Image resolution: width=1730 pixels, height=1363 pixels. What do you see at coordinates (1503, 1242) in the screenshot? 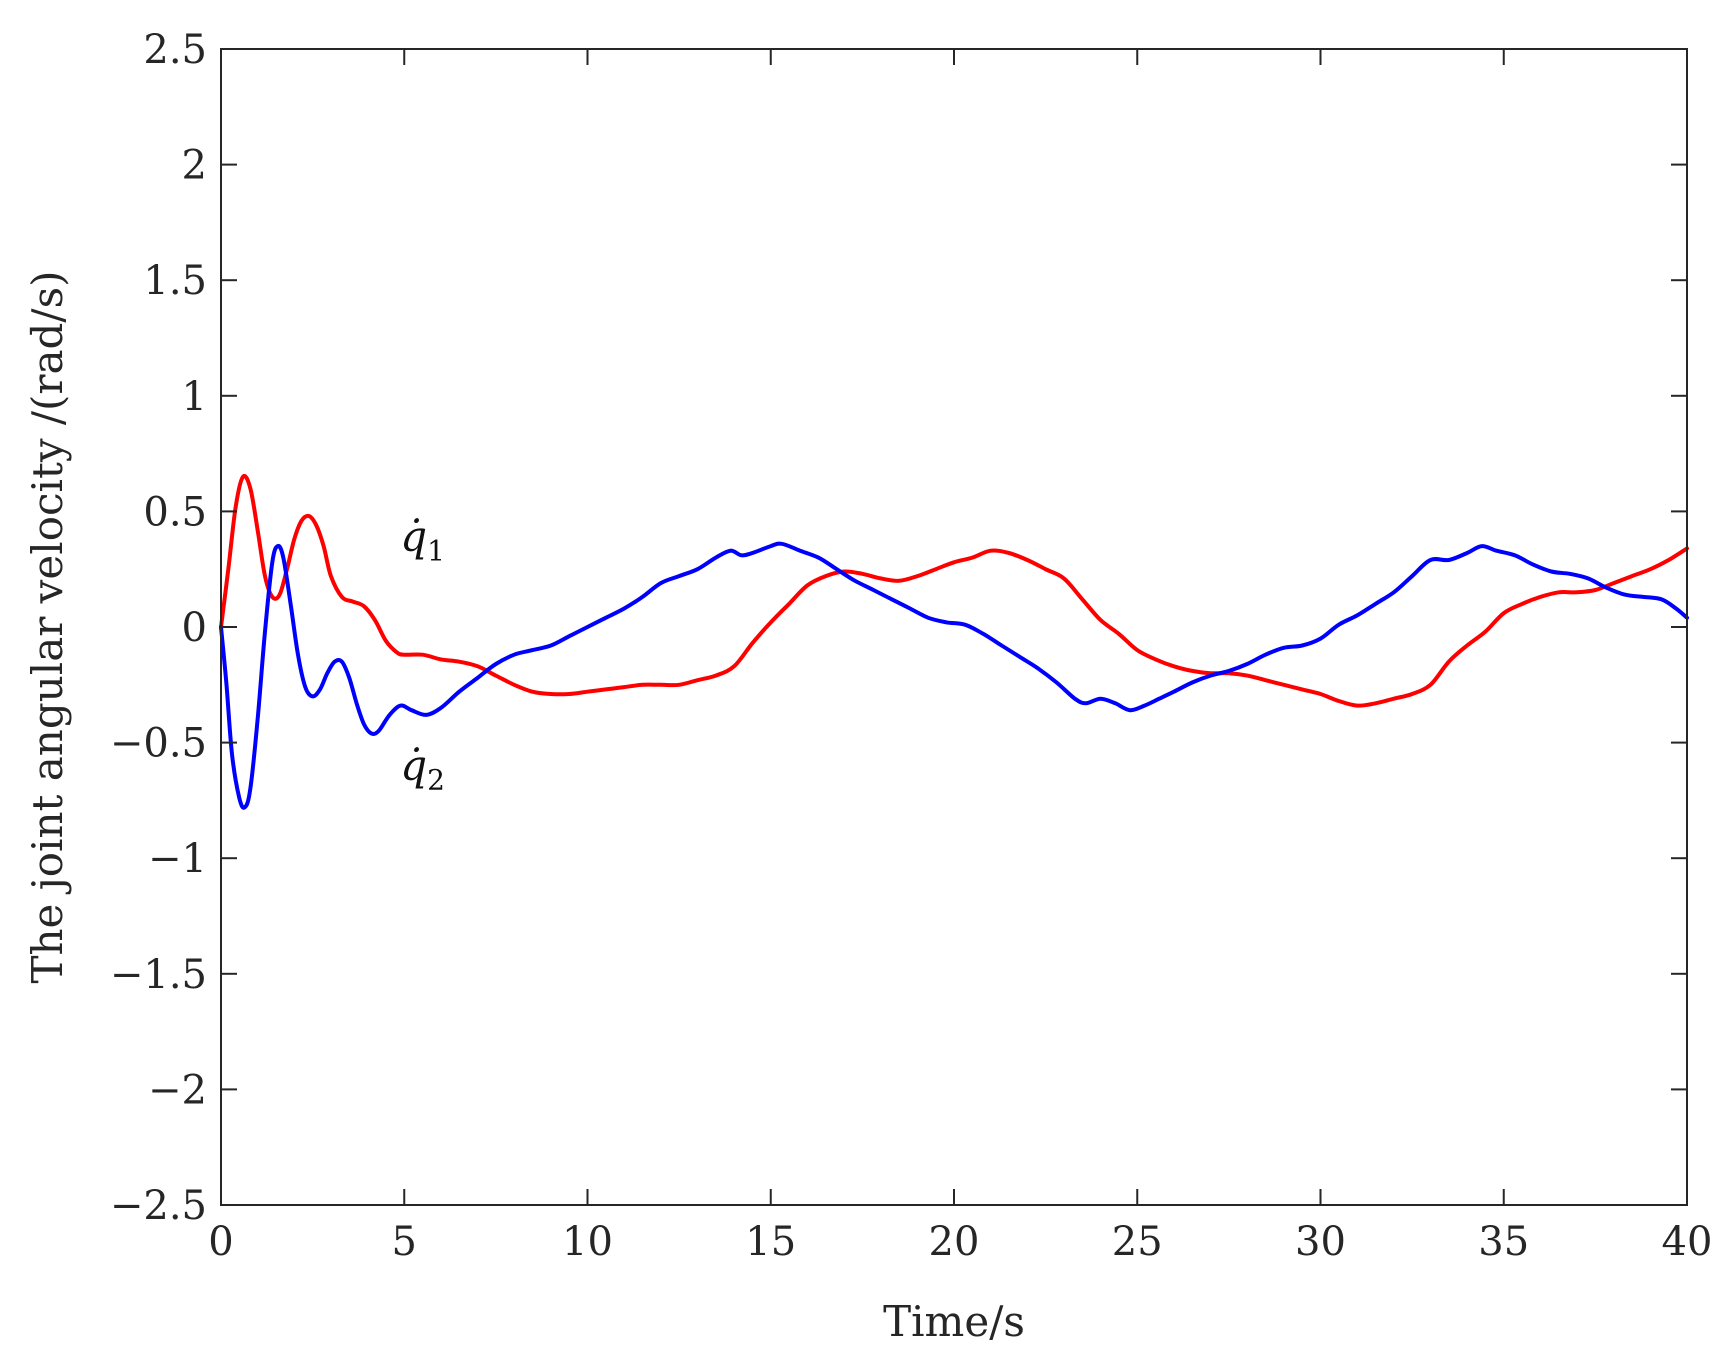
I see `x-tick-label: 35` at bounding box center [1503, 1242].